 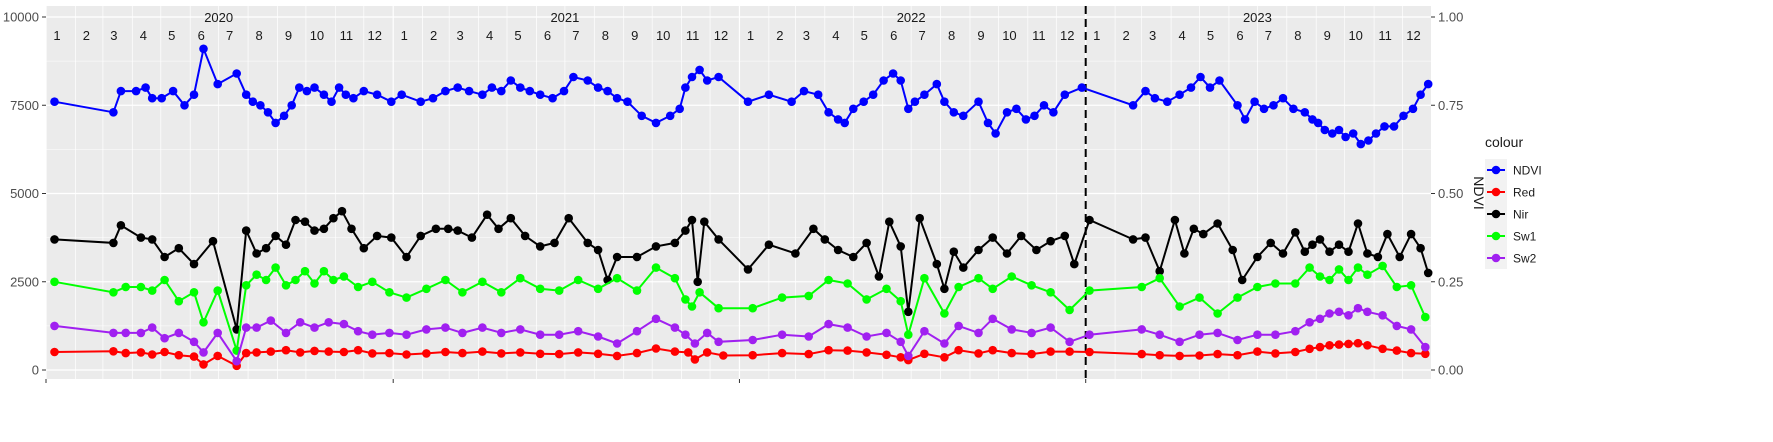 I want to click on month-label: 3, so click(x=113, y=35).